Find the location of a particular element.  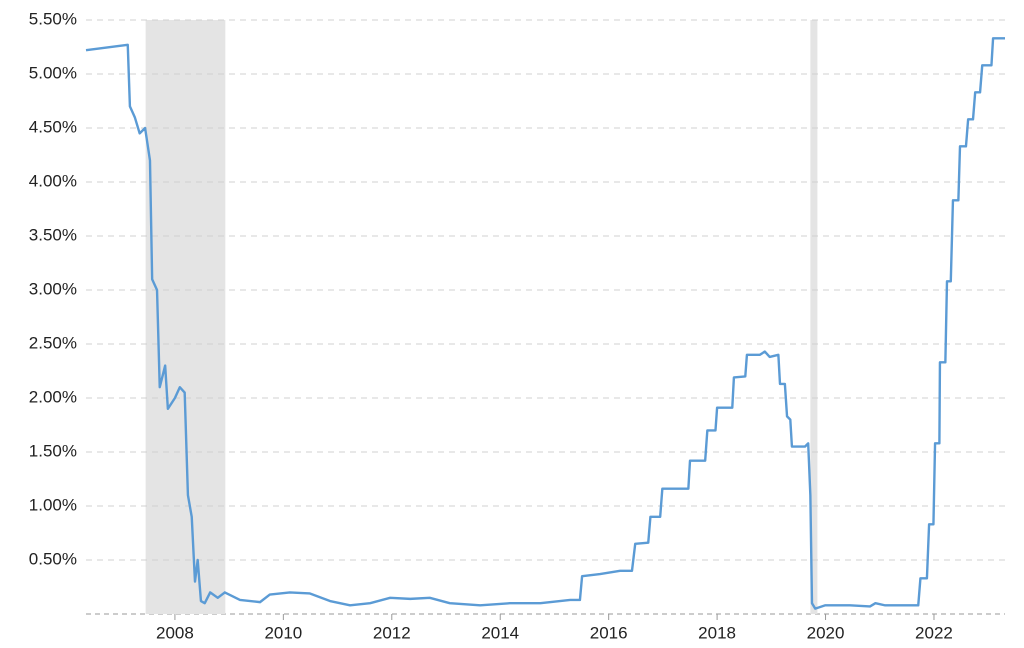

y-tick-label: 4.00% is located at coordinates (53, 180).